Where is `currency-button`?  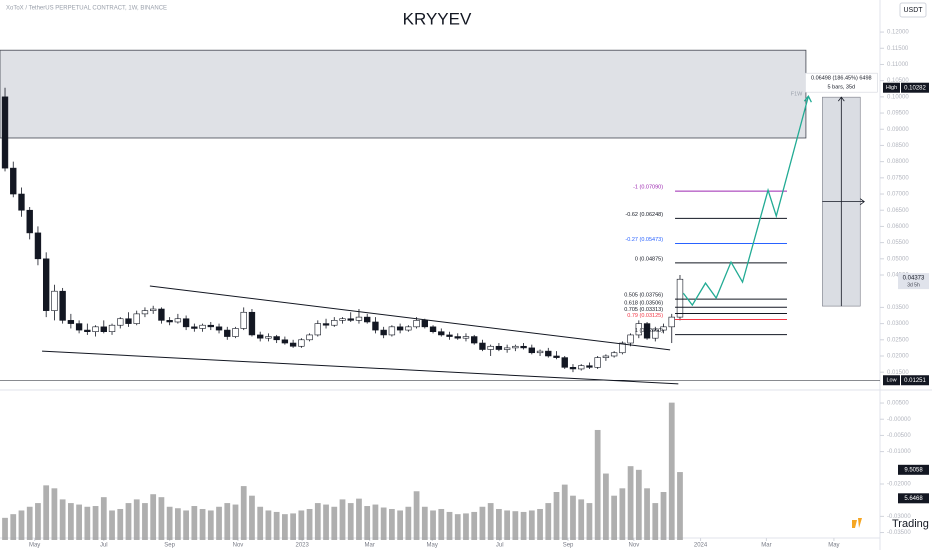
currency-button is located at coordinates (913, 10).